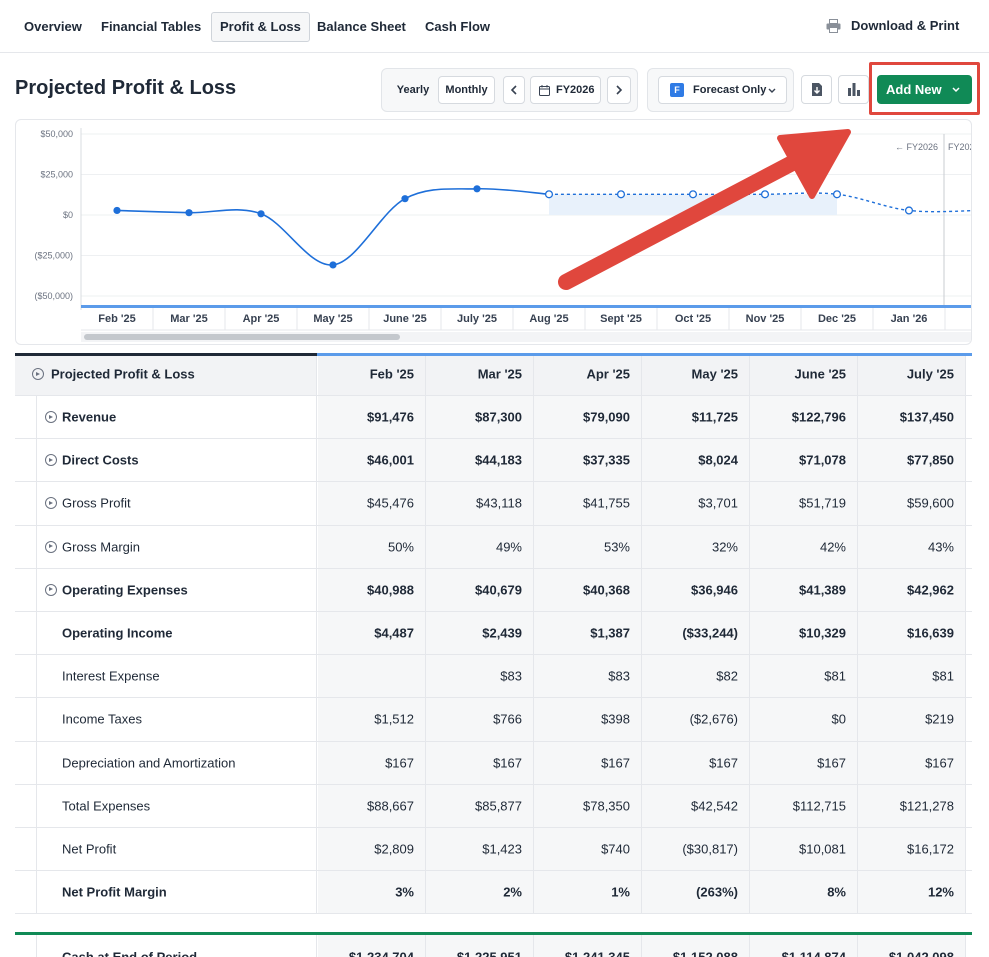  I want to click on scroll-thumb, so click(242, 337).